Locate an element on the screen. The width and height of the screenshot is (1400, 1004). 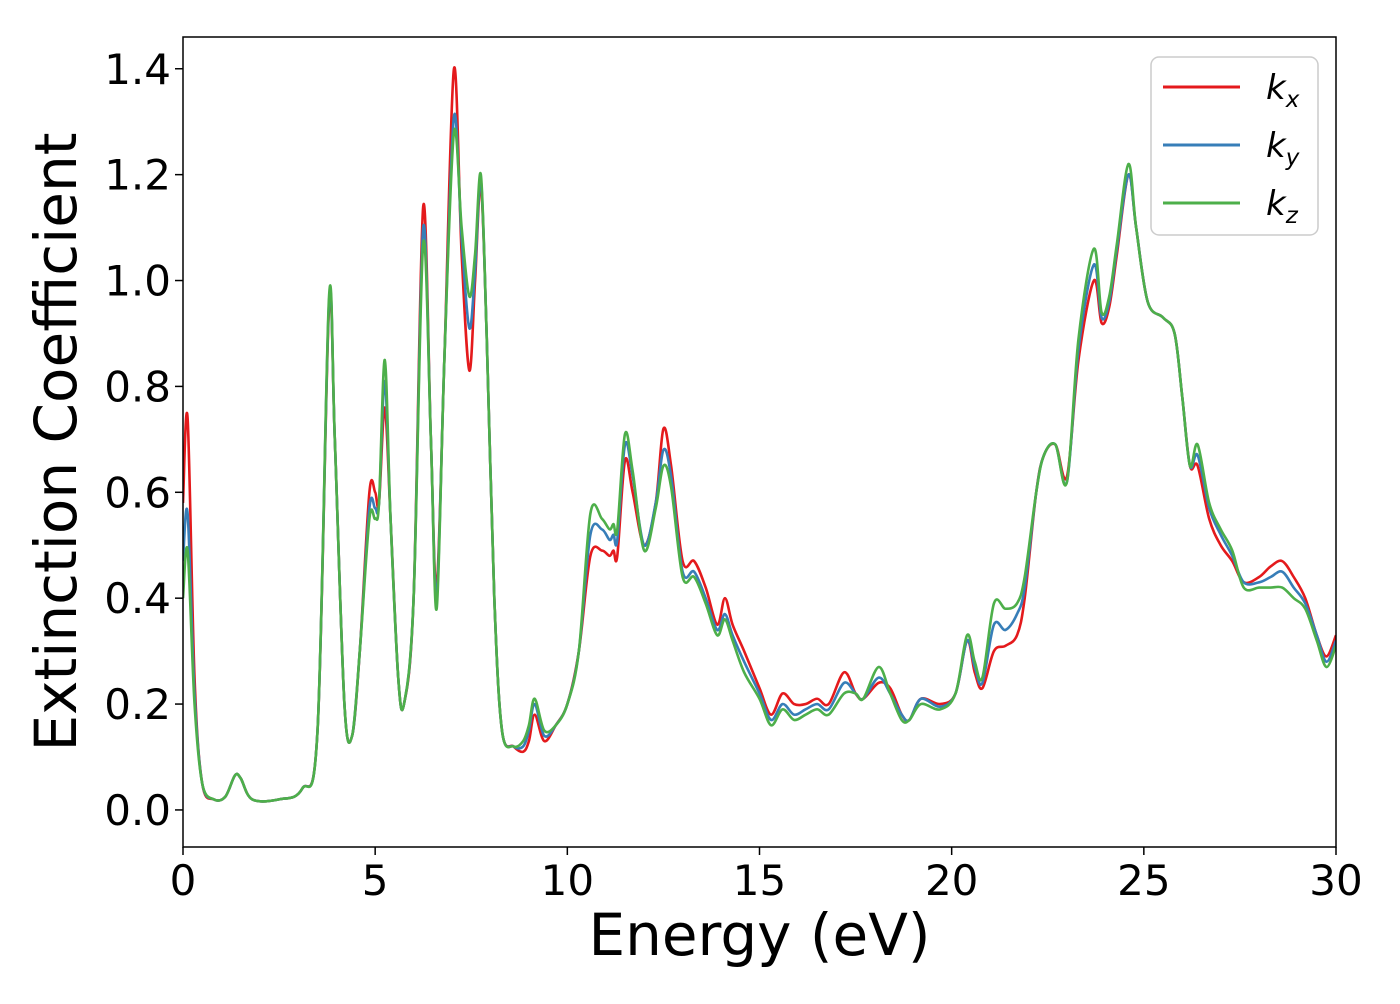
y-tick-label: 1.4 is located at coordinates (137, 69).